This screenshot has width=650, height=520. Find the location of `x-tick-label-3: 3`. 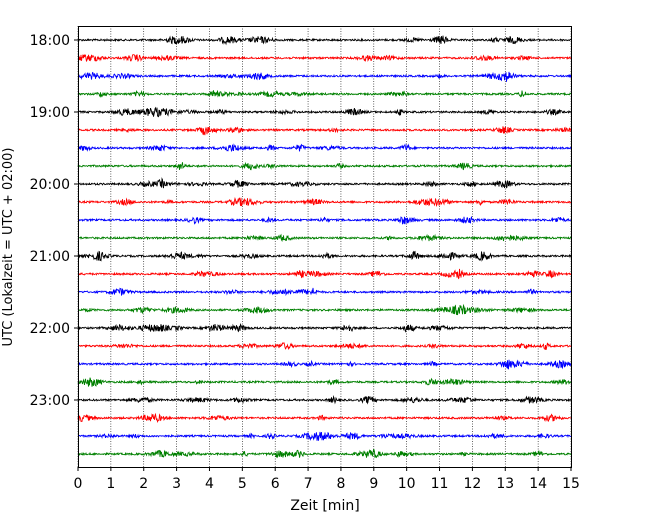

x-tick-label-3: 3 is located at coordinates (176, 484).